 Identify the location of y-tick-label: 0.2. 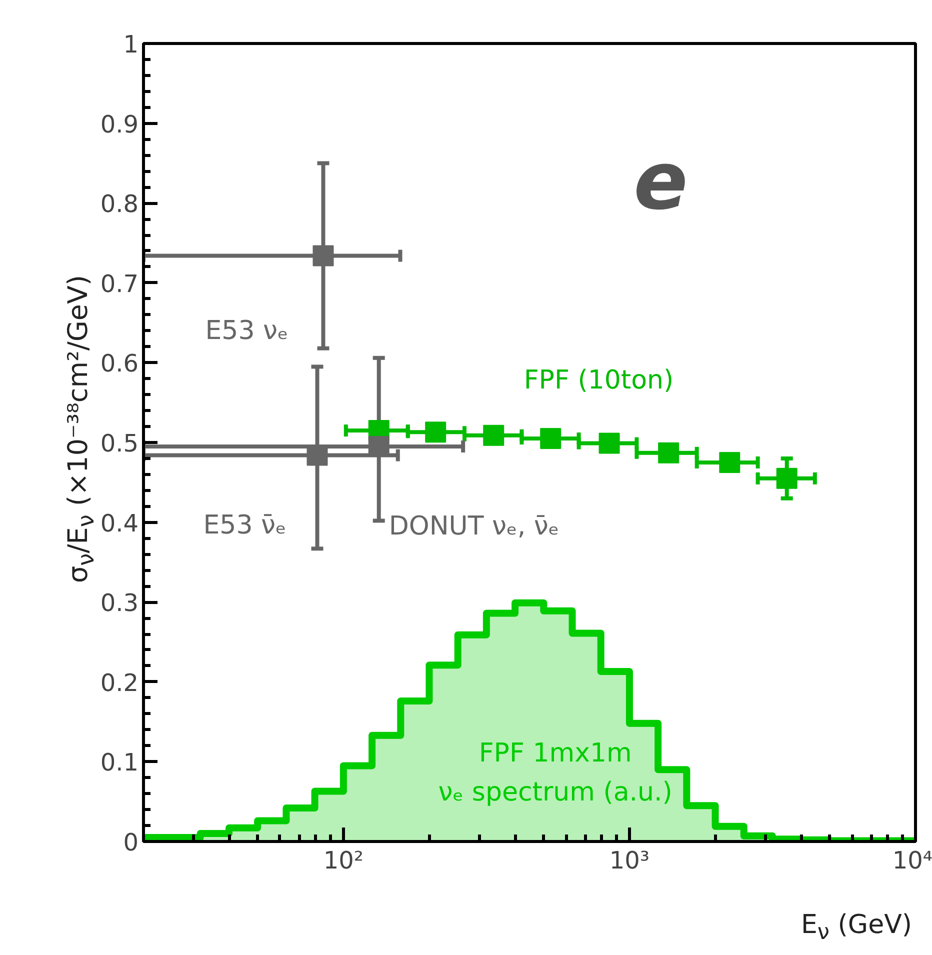
(119, 682).